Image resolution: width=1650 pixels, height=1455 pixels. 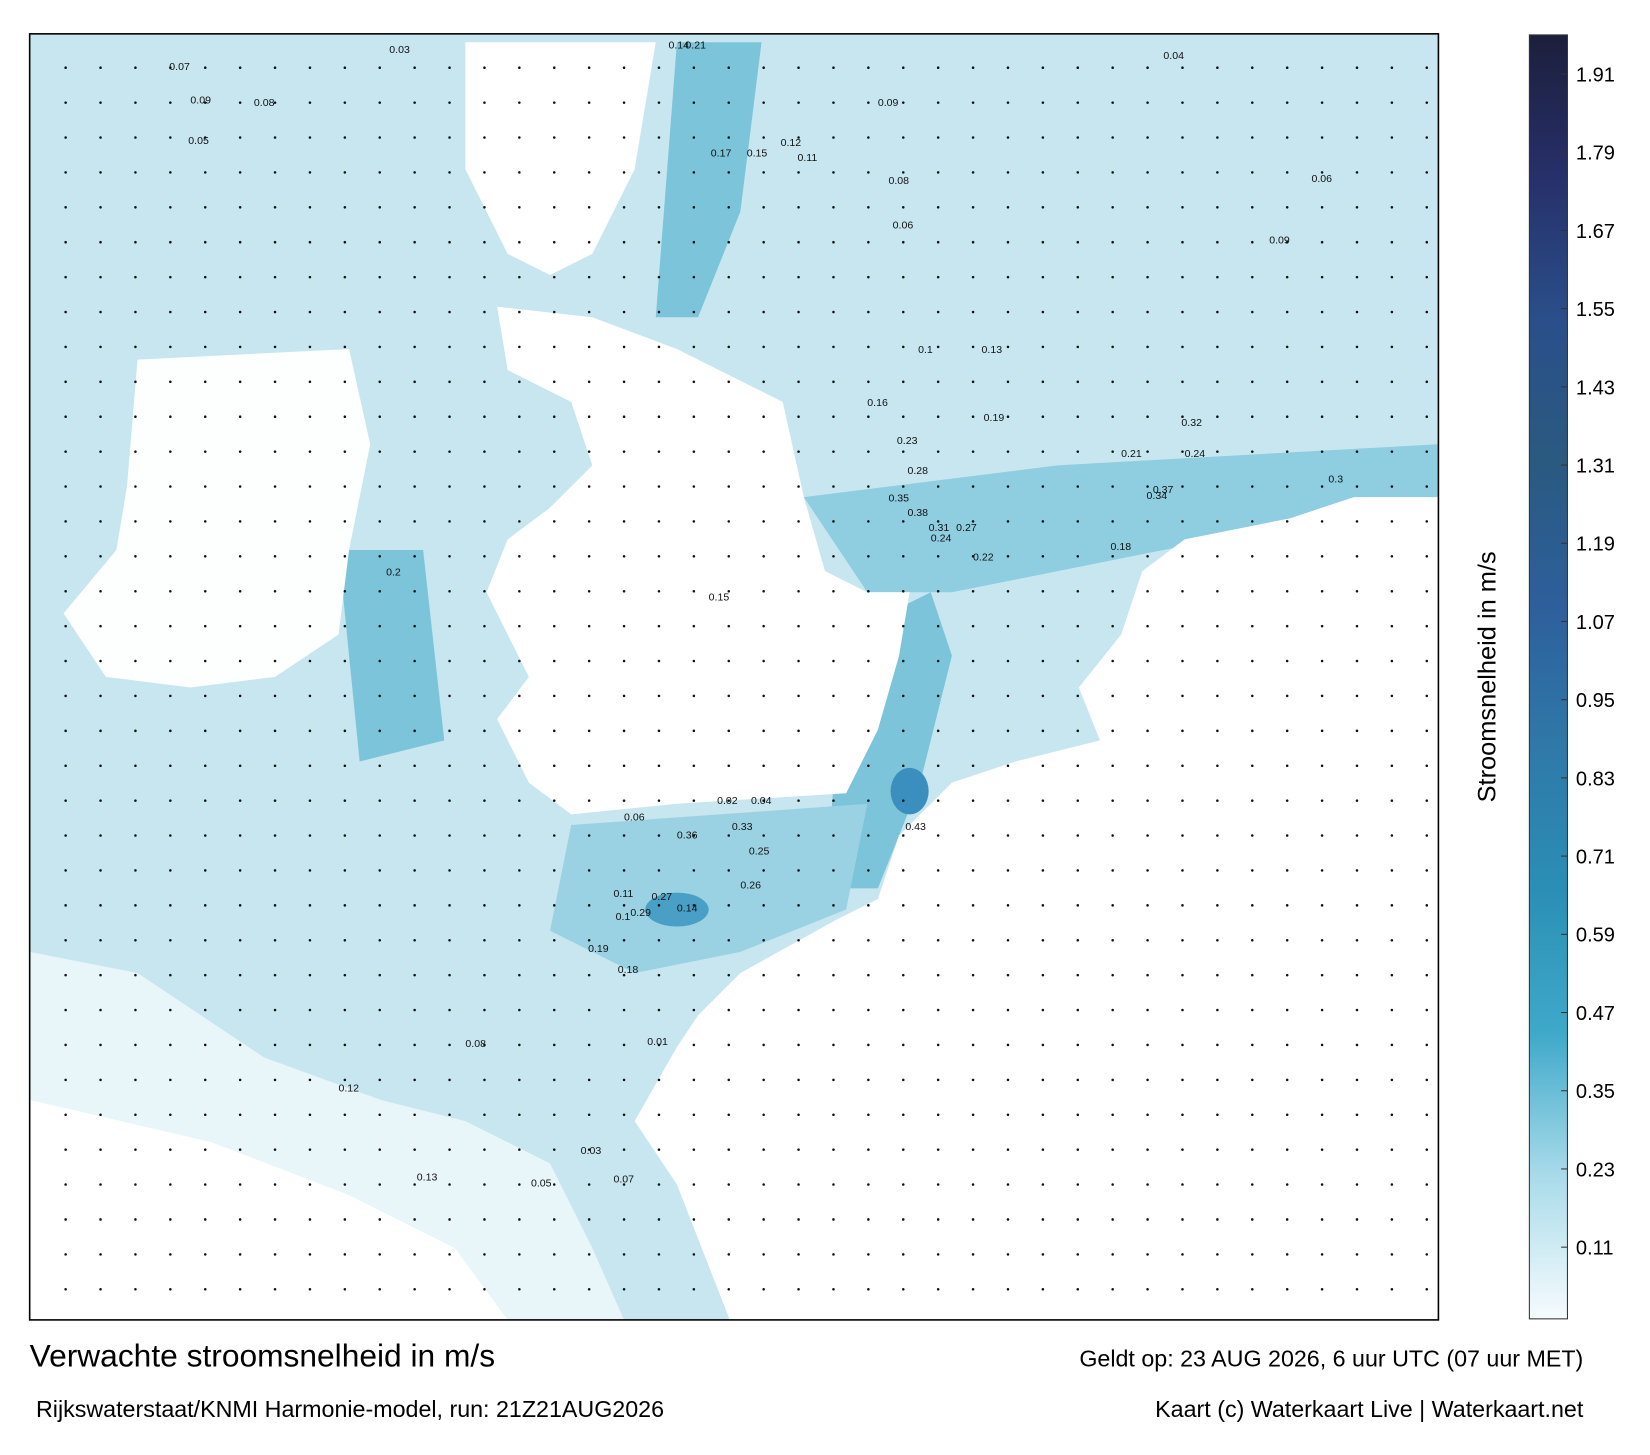 I want to click on speed-label: 0.12, so click(x=791, y=143).